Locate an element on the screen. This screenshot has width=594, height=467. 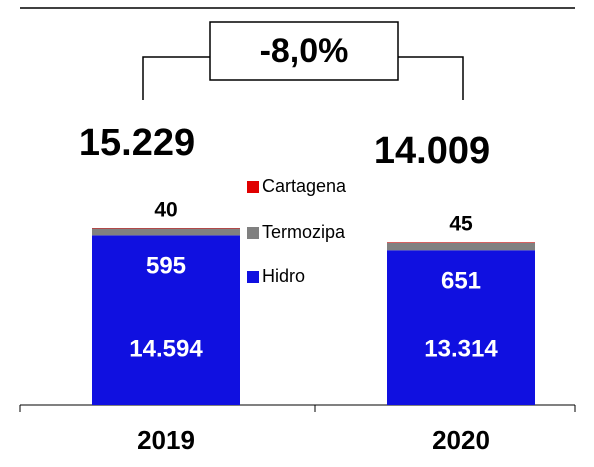
value-label: 45 is located at coordinates (461, 224).